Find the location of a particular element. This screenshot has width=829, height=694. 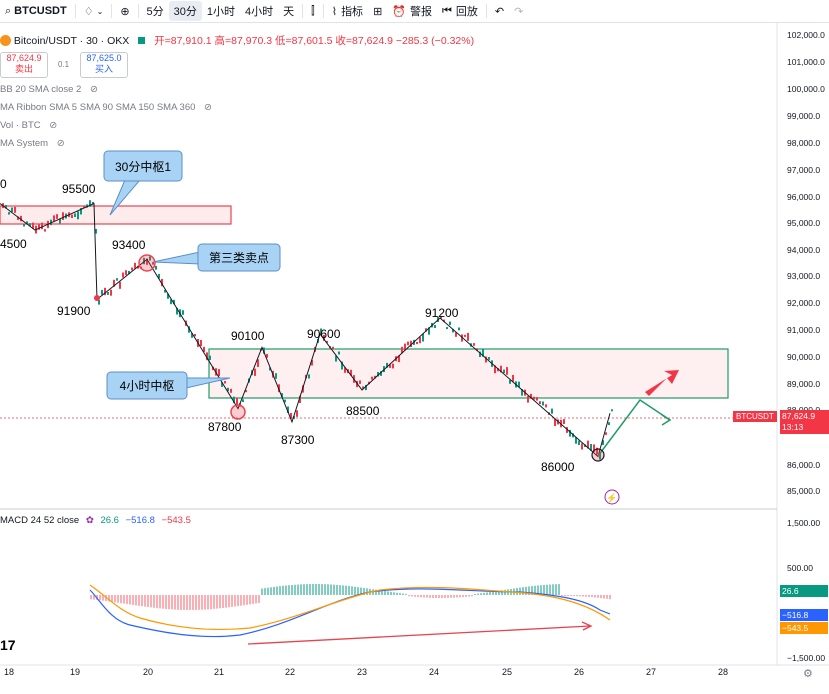

macd-axis-tick: 500.00 is located at coordinates (800, 568).